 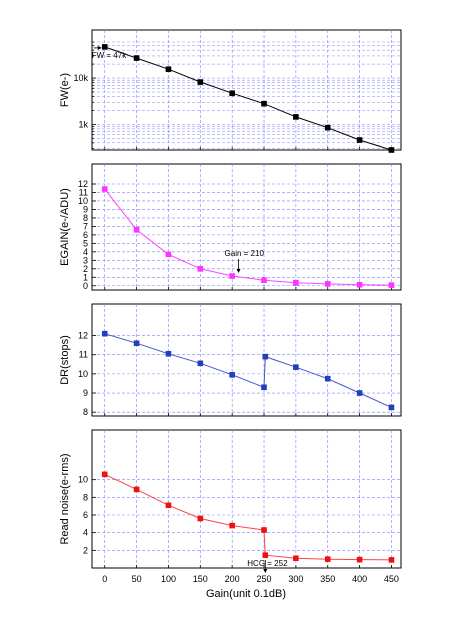 What do you see at coordinates (83, 124) in the screenshot?
I see `y-tick-label: 1k` at bounding box center [83, 124].